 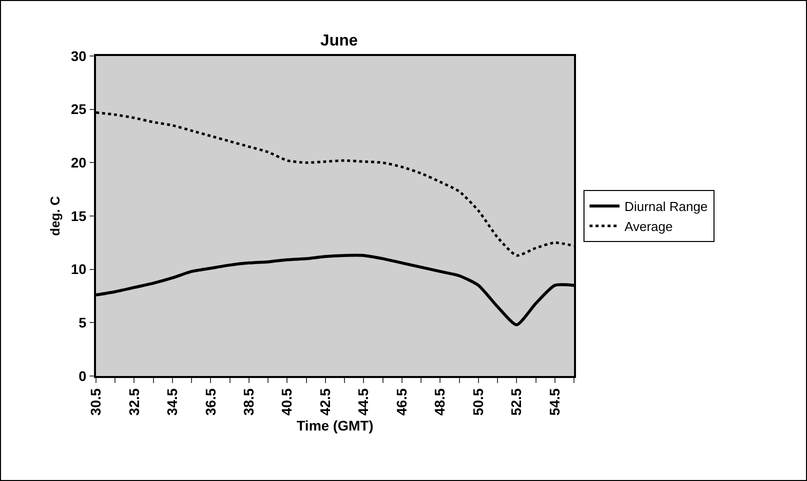 What do you see at coordinates (172, 402) in the screenshot?
I see `x-tick-label: 34.5` at bounding box center [172, 402].